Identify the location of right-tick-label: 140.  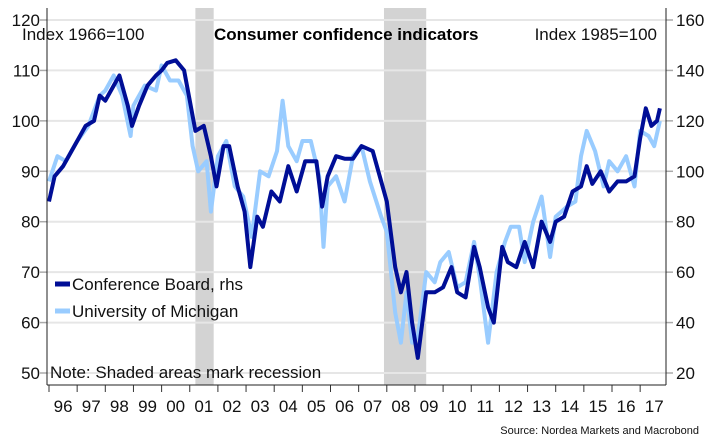
(690, 70).